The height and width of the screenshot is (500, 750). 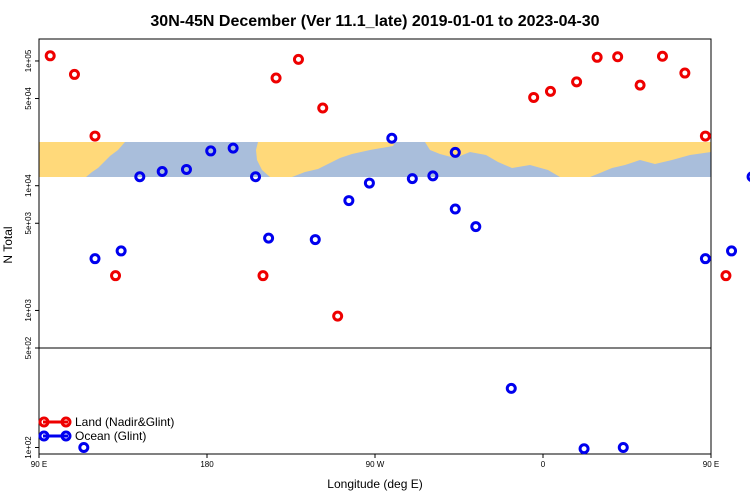 What do you see at coordinates (8, 244) in the screenshot?
I see `y-axis-label: N Total` at bounding box center [8, 244].